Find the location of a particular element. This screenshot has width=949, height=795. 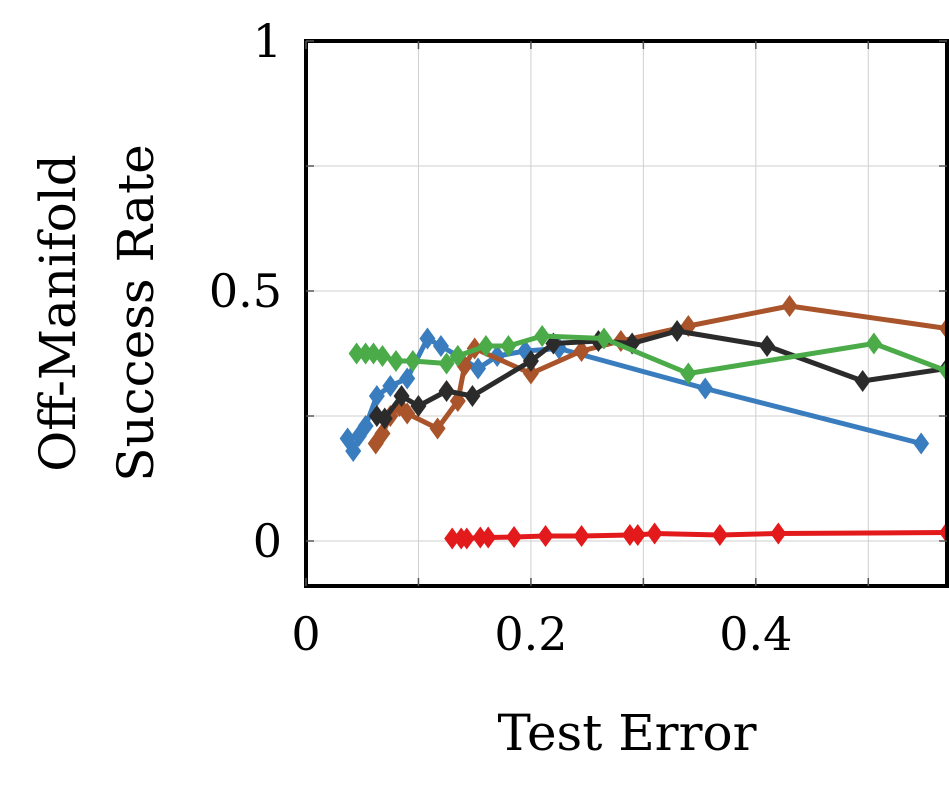

y-axis-label-line-2: Success Rate is located at coordinates (136, 313).